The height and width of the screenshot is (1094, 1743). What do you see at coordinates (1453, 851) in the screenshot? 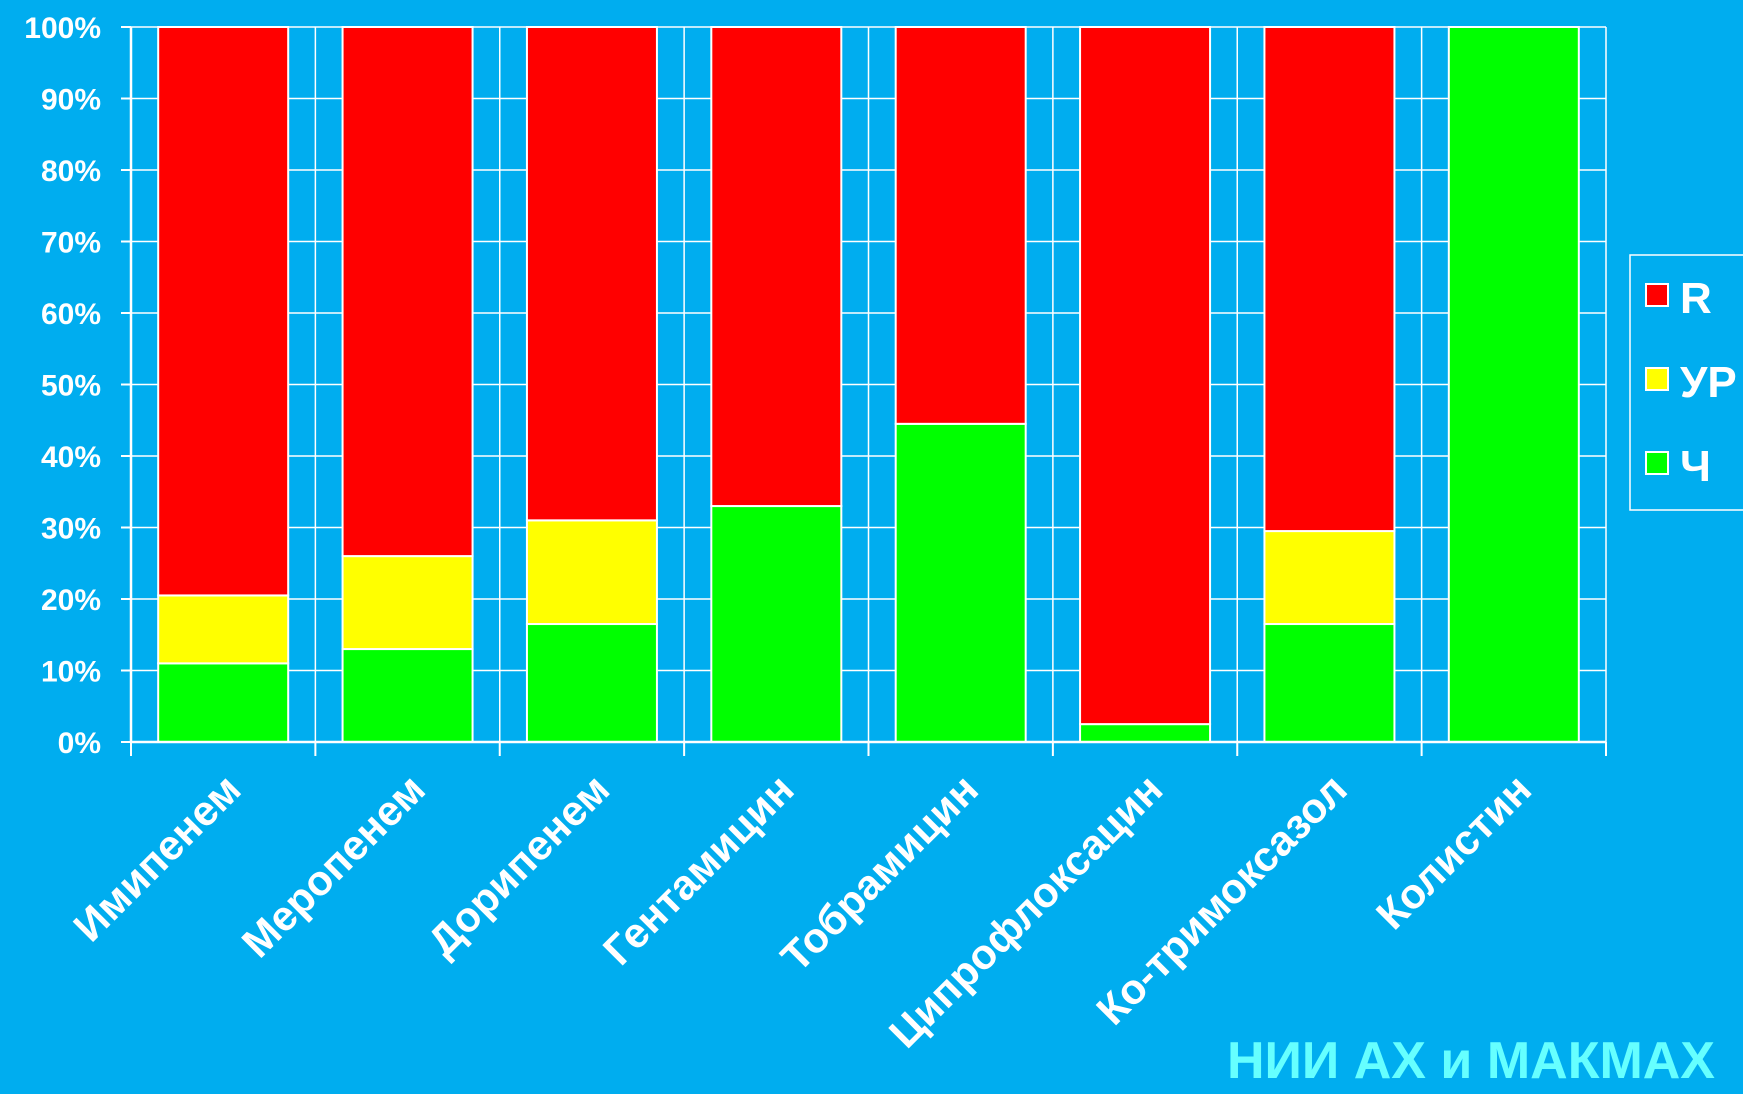
I see `x-category-label: Колистин` at bounding box center [1453, 851].